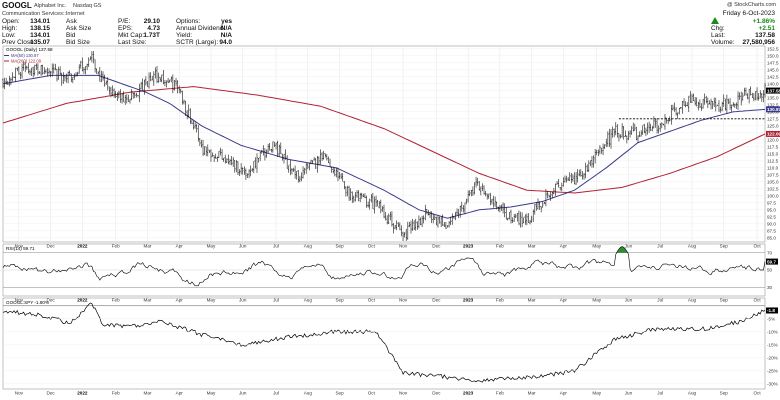  What do you see at coordinates (201, 28) in the screenshot?
I see `dividend-label: Annual Dividend:` at bounding box center [201, 28].